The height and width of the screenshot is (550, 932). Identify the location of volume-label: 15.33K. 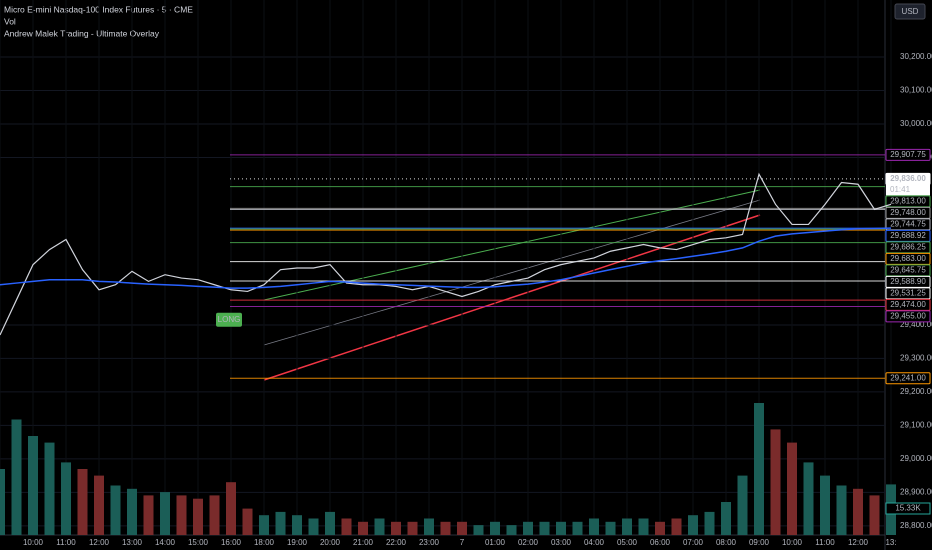
(908, 508).